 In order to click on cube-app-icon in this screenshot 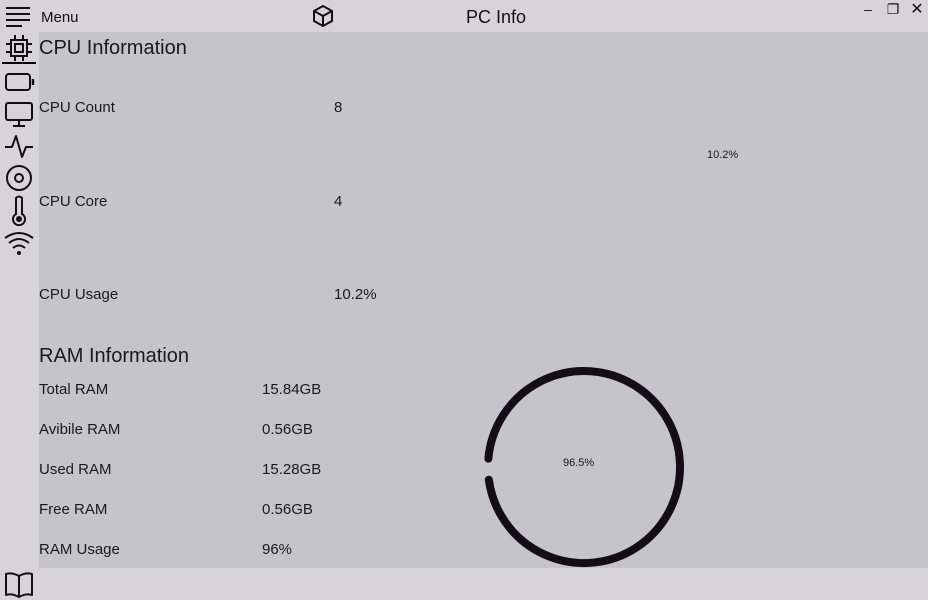, I will do `click(323, 16)`.